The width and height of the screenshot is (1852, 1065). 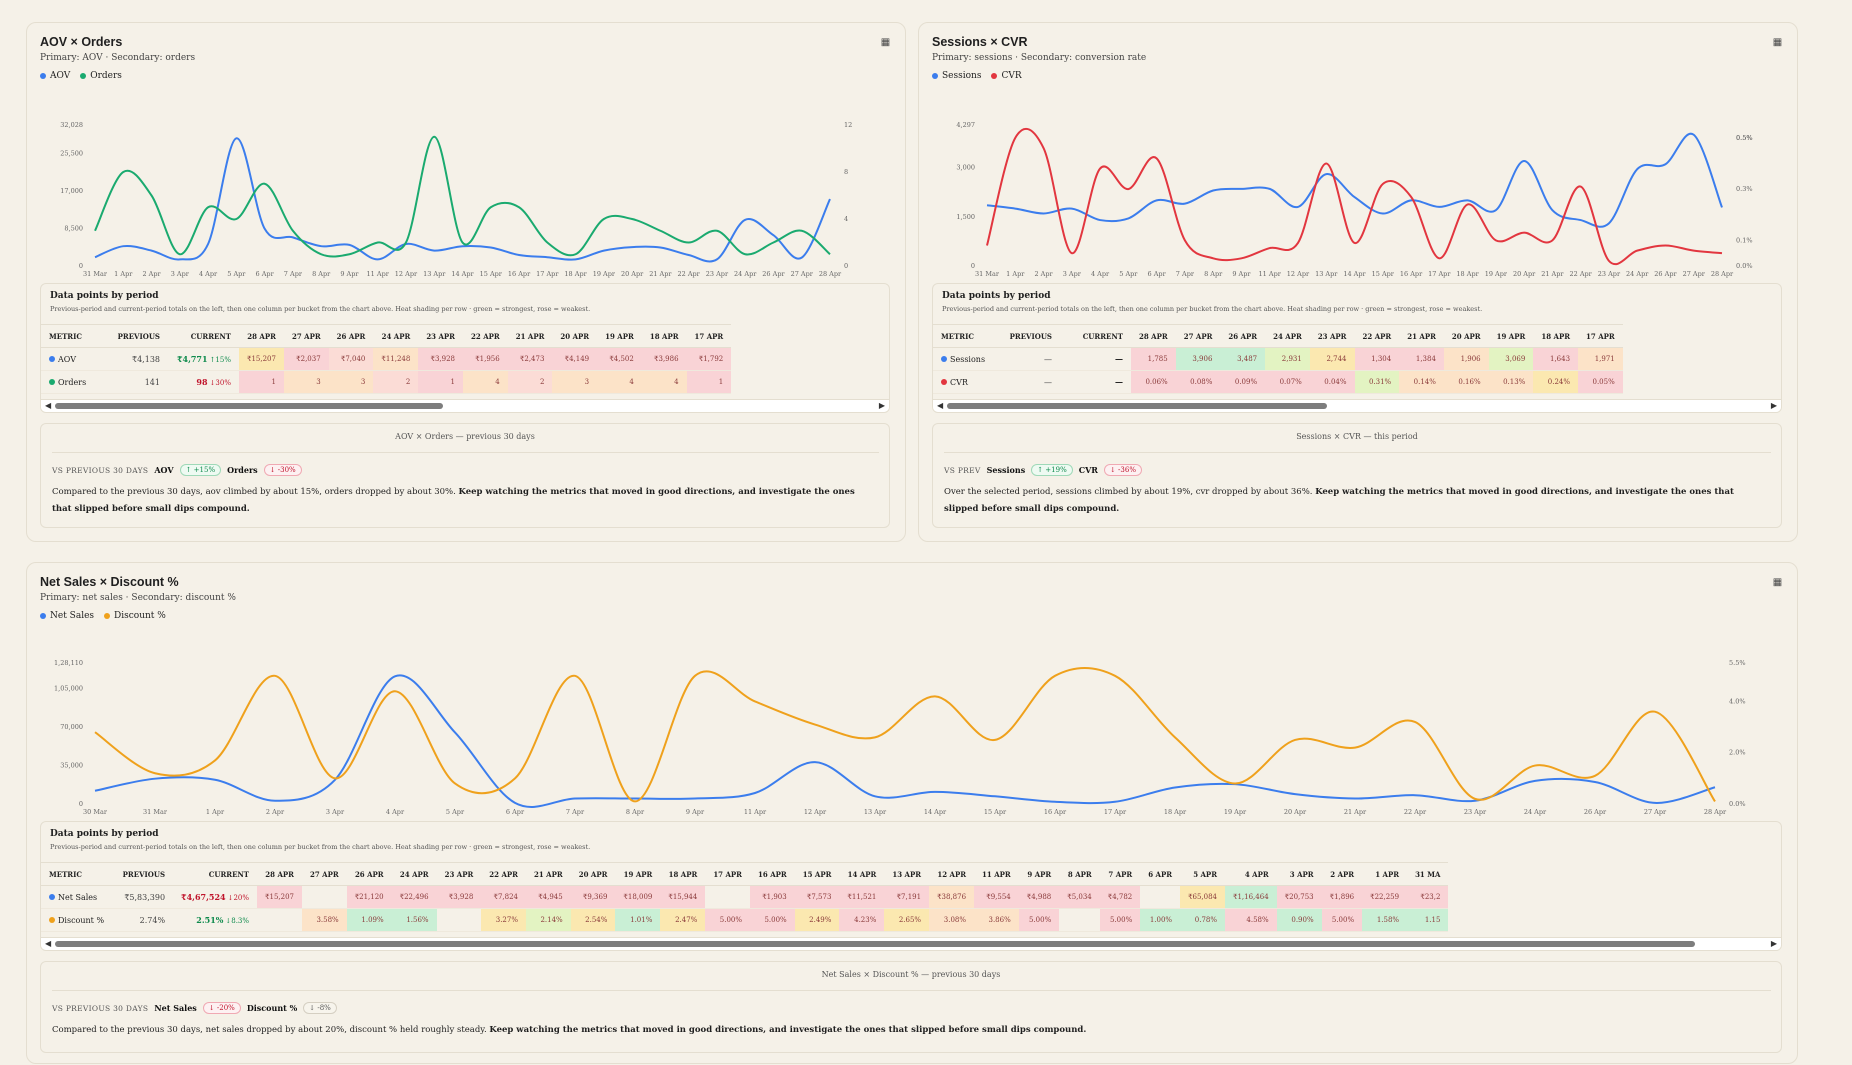 What do you see at coordinates (107, 616) in the screenshot?
I see `legend-dot` at bounding box center [107, 616].